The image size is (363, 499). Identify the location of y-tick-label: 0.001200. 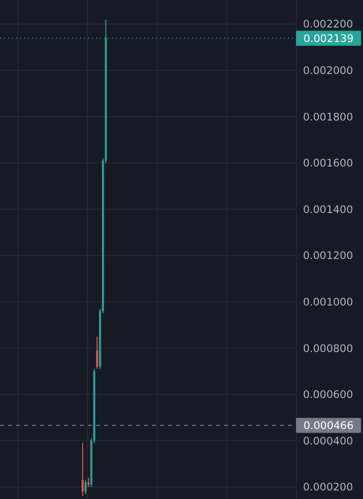
(328, 256).